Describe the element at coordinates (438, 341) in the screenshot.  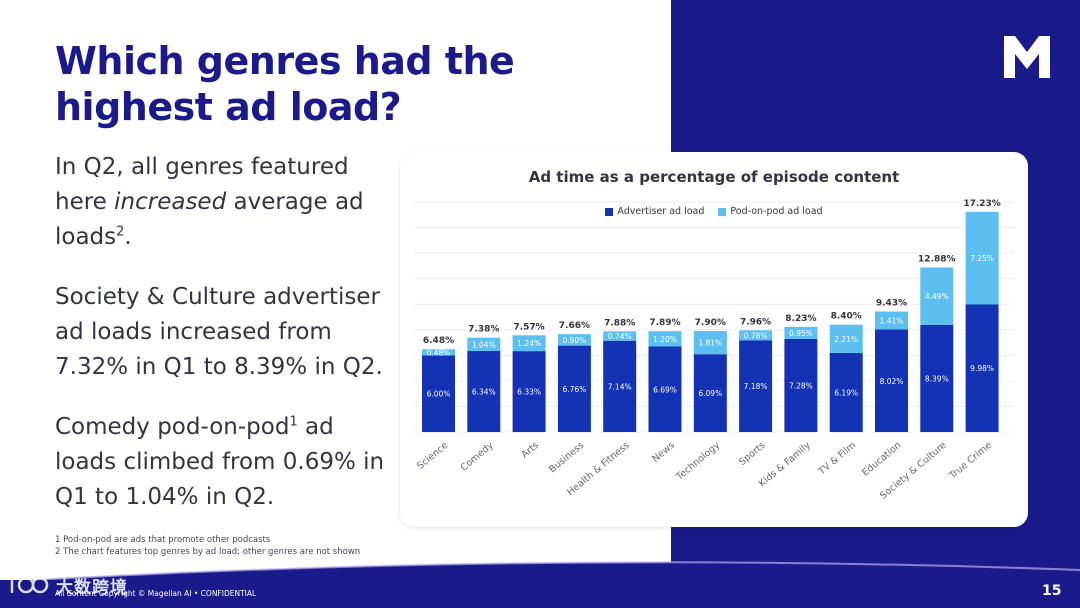
I see `data-label-total: 6.48%` at that location.